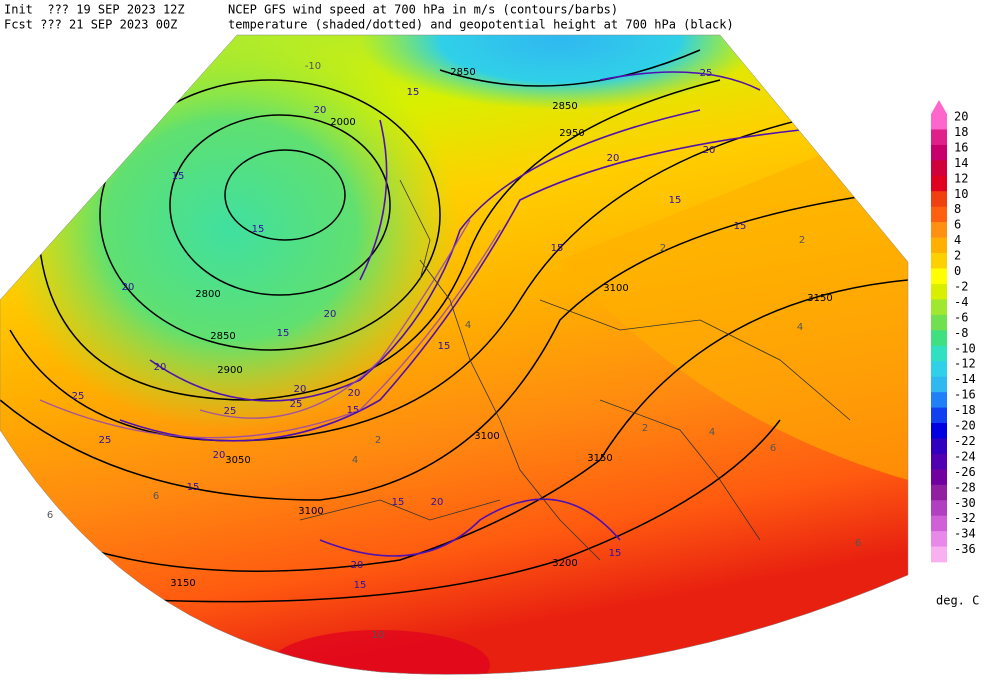  I want to click on colorbar-label: -28, so click(965, 487).